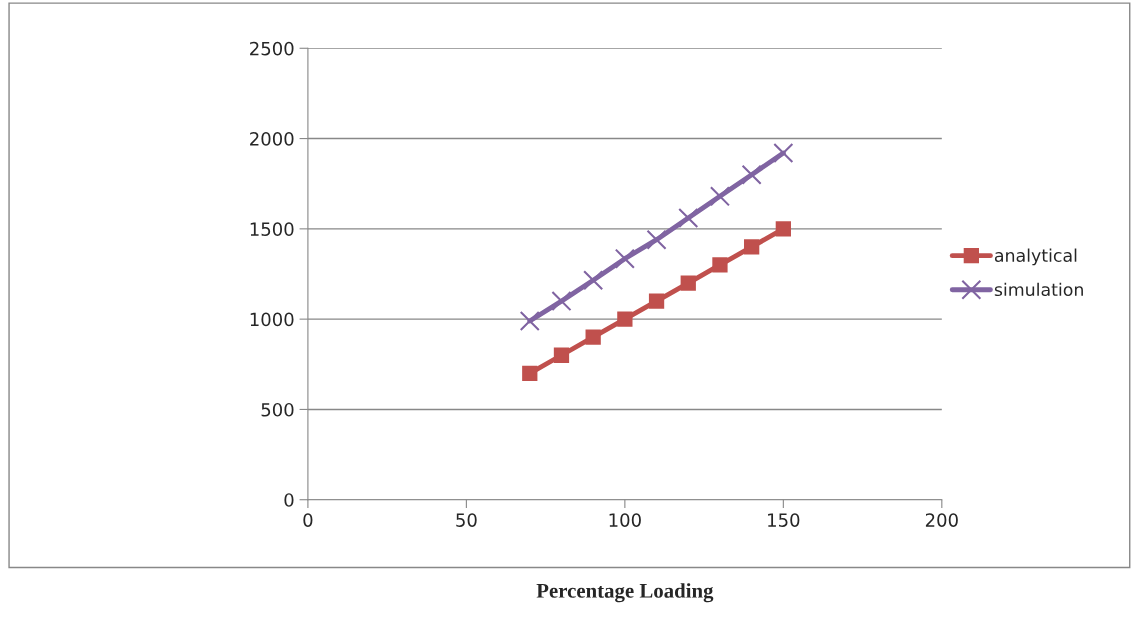 This screenshot has width=1132, height=627. What do you see at coordinates (277, 409) in the screenshot?
I see `y-tick-label: 500` at bounding box center [277, 409].